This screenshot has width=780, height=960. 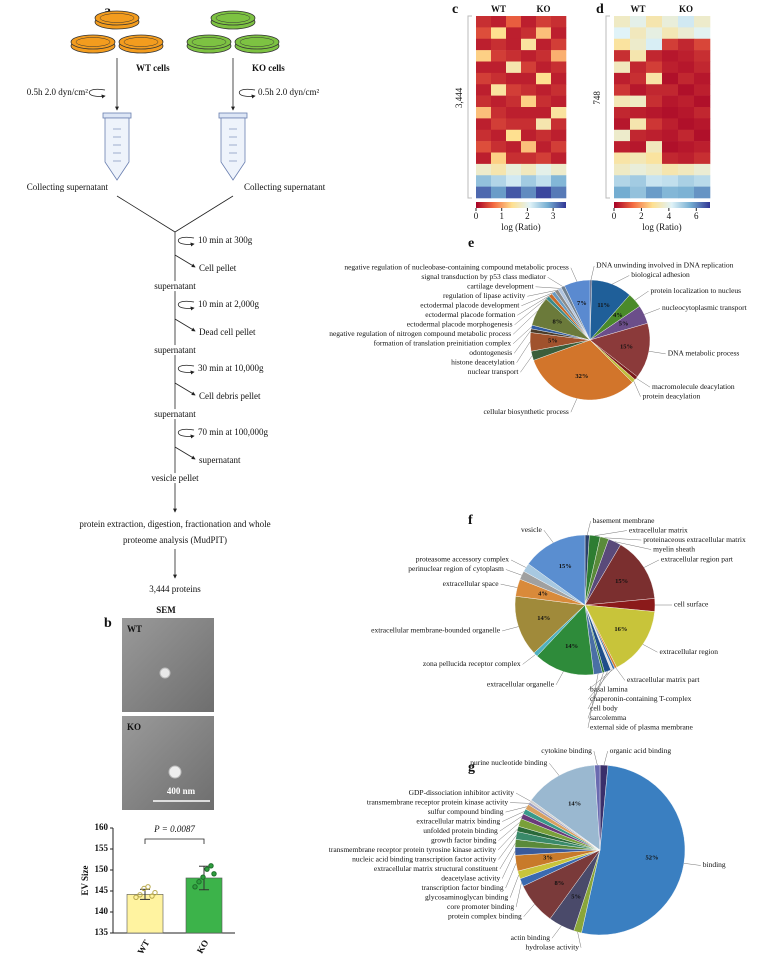 I want to click on pie-value-label: 32%, so click(x=581, y=376).